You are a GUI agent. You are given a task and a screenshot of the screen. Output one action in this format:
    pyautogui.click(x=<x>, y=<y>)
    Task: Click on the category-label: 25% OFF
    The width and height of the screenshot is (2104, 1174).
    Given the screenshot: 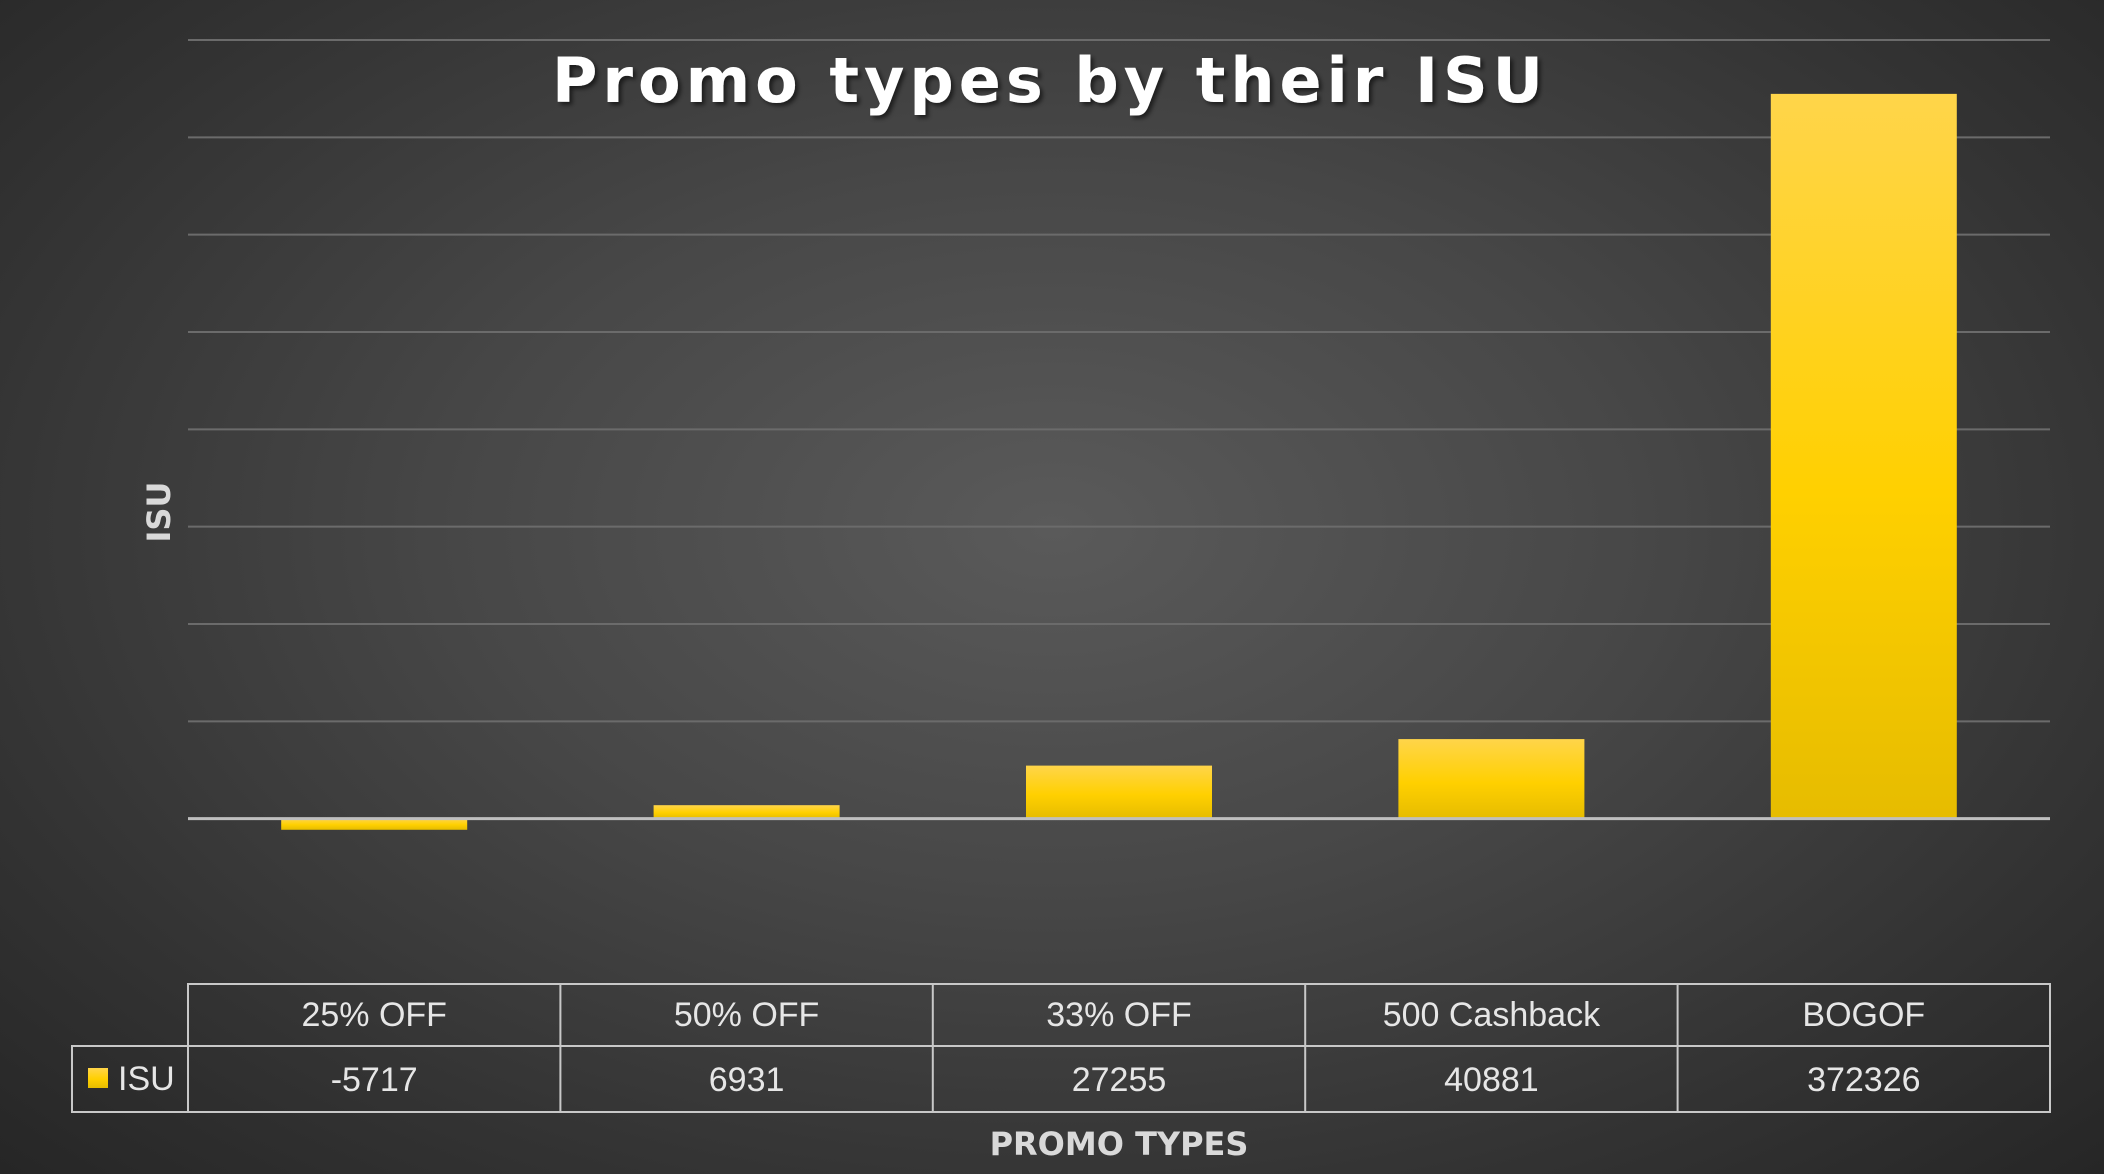 What is the action you would take?
    pyautogui.click(x=373, y=1015)
    